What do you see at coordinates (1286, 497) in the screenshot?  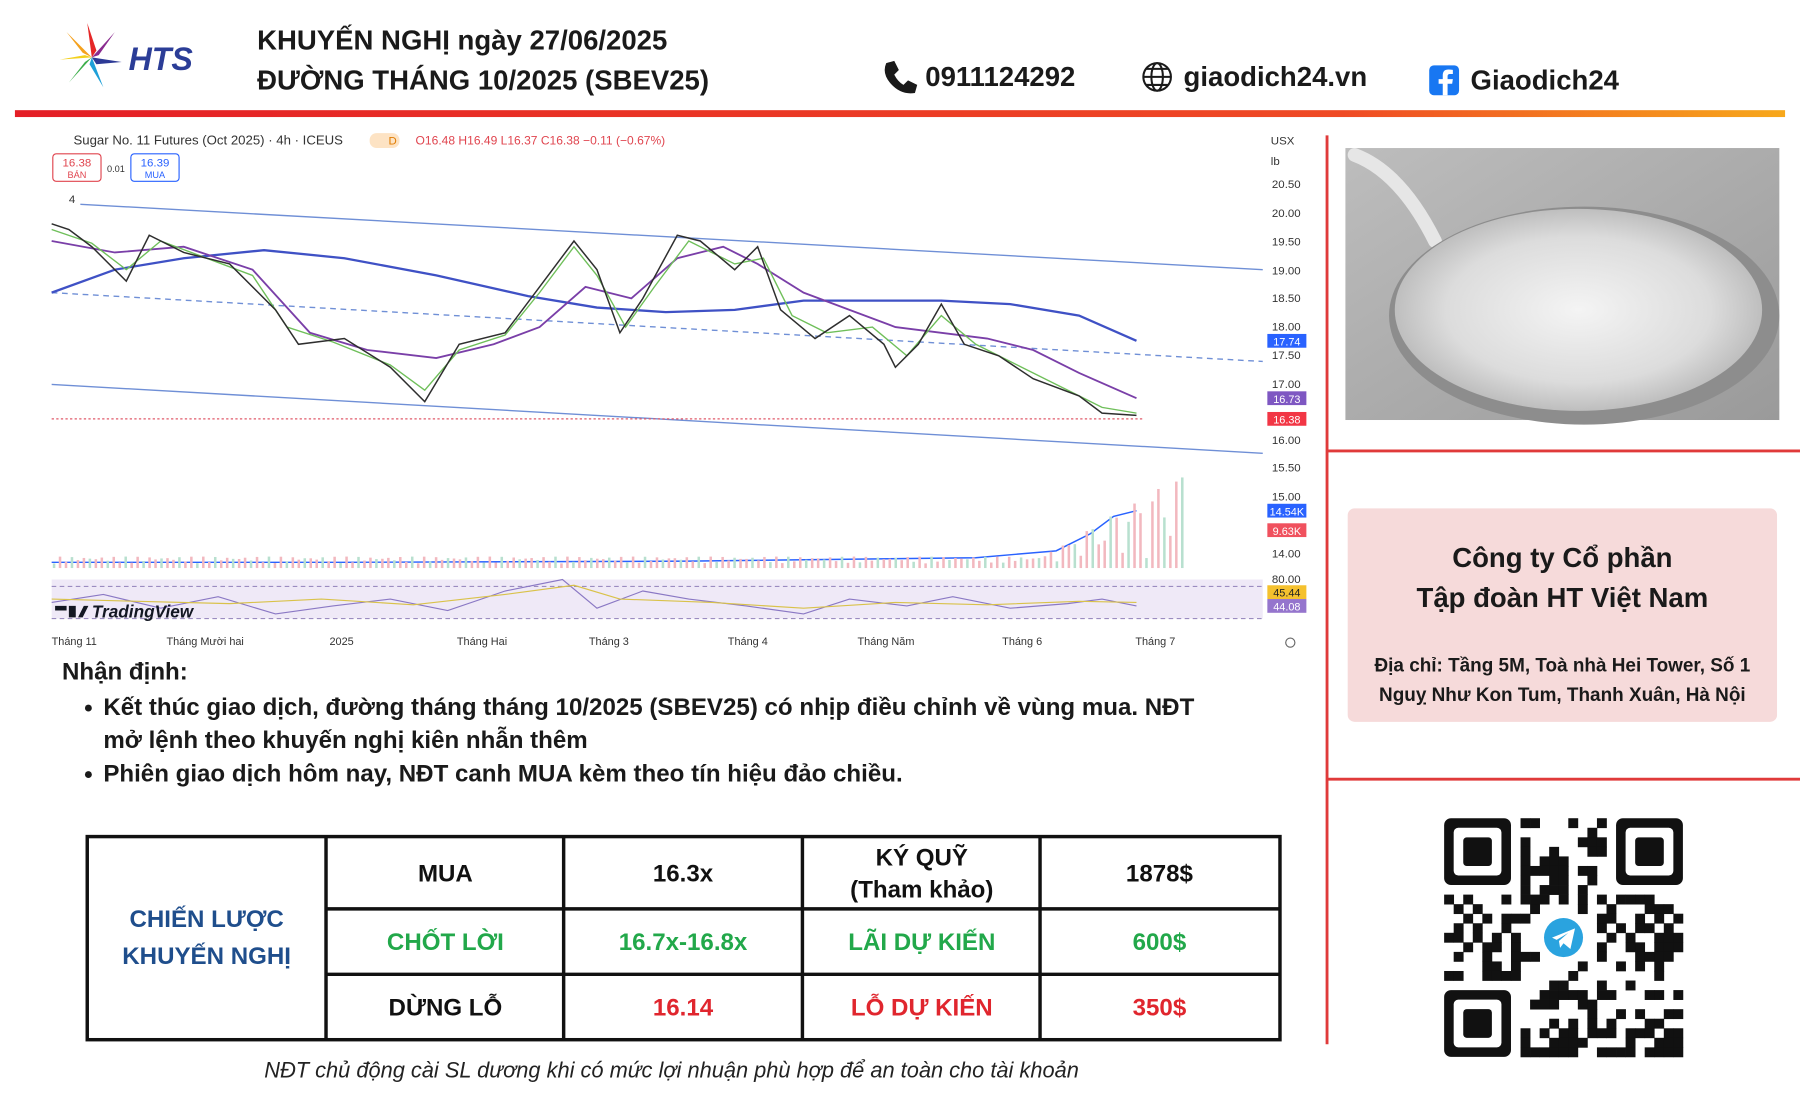 I see `price-tick: 15.00` at bounding box center [1286, 497].